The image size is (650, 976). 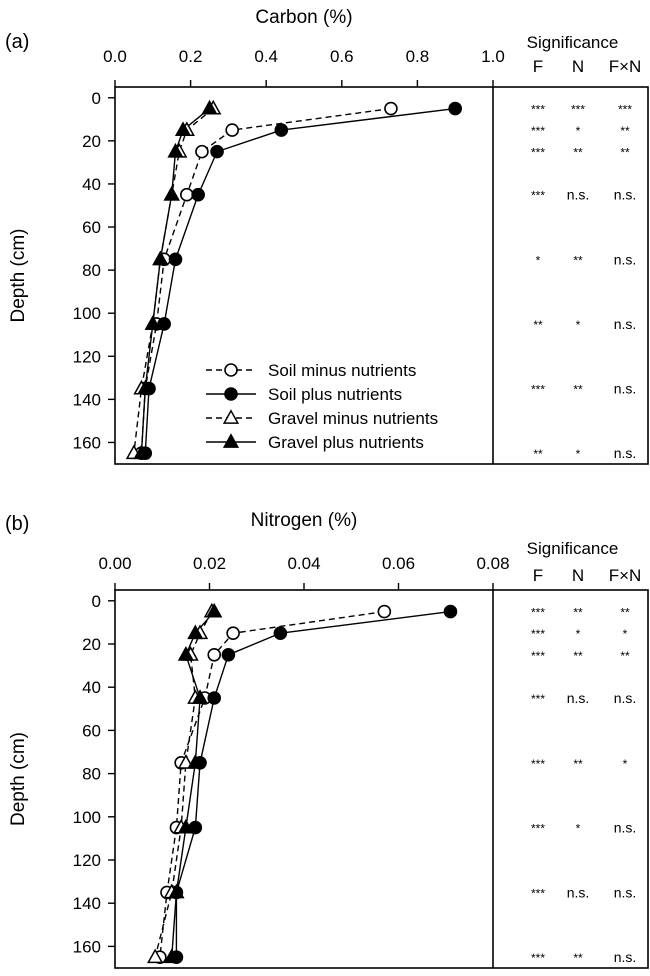 I want to click on legend-marker-circle-open, so click(x=231, y=370).